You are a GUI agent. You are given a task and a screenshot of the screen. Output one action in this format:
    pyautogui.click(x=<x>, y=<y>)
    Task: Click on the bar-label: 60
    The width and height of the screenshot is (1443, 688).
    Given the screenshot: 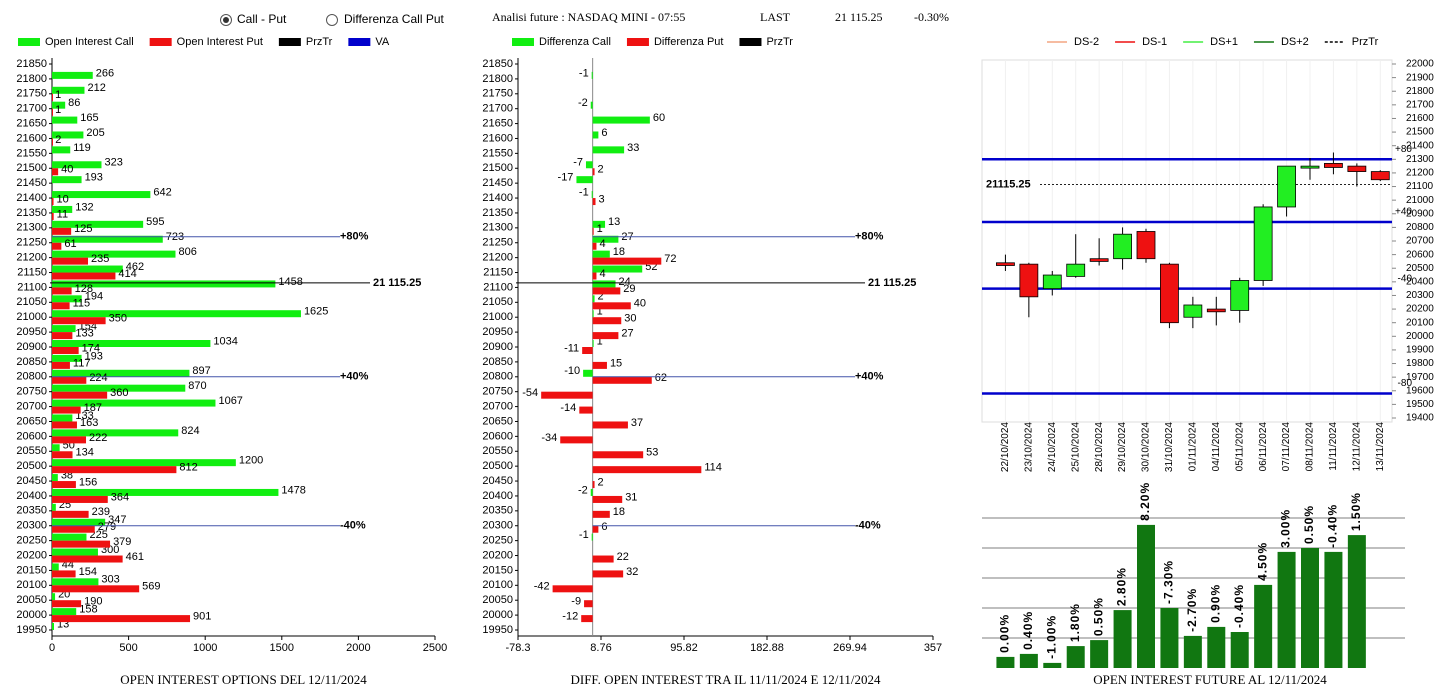 What is the action you would take?
    pyautogui.click(x=659, y=118)
    